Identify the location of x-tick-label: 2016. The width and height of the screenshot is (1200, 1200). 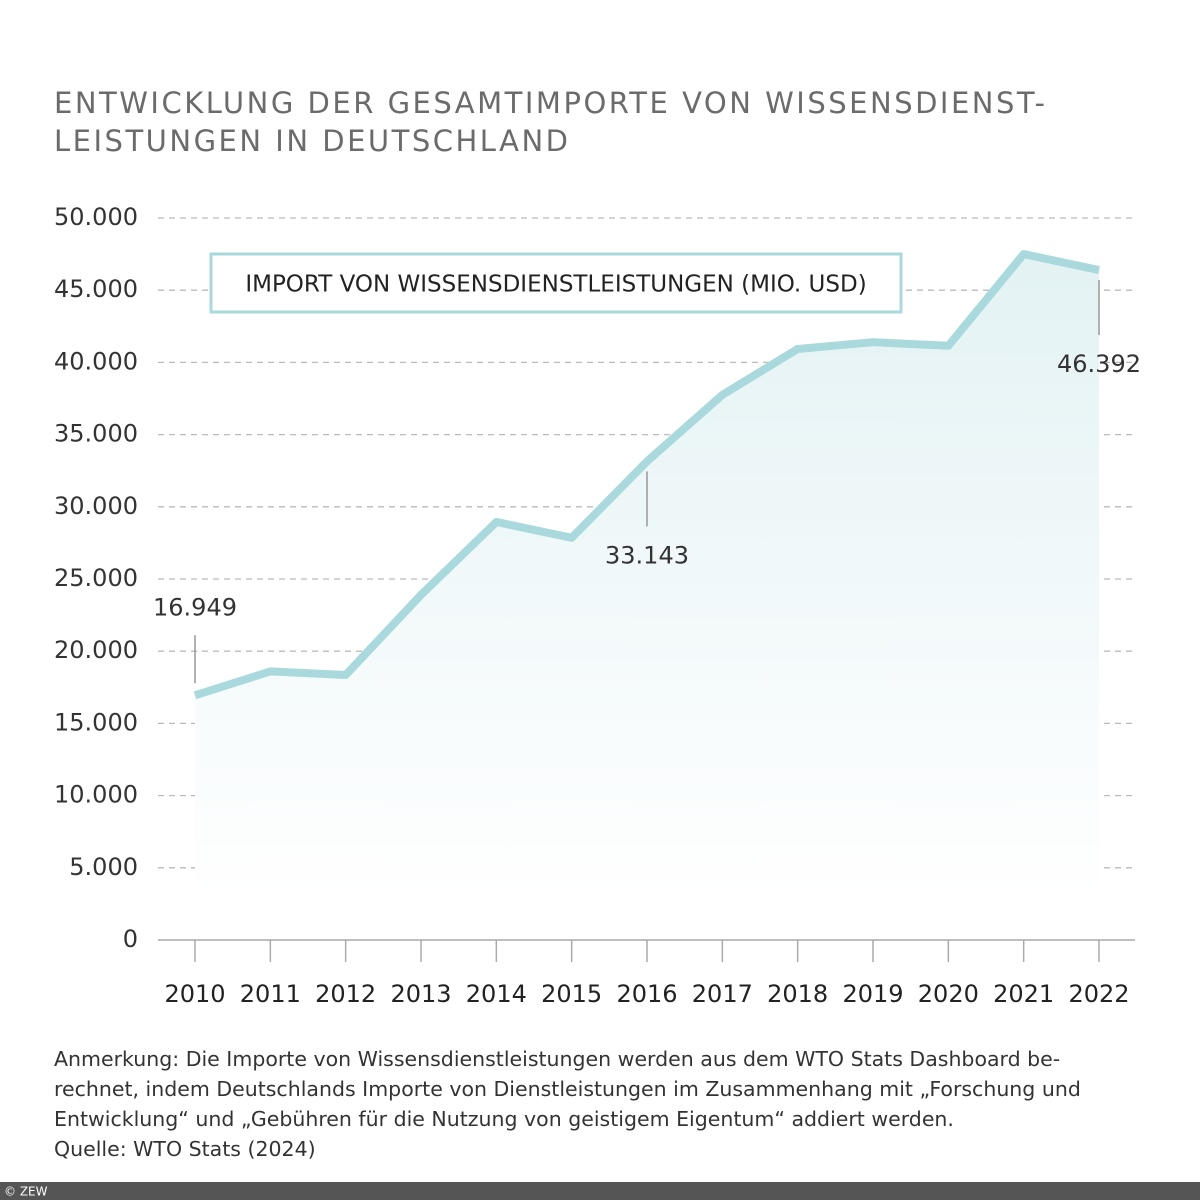
(646, 994).